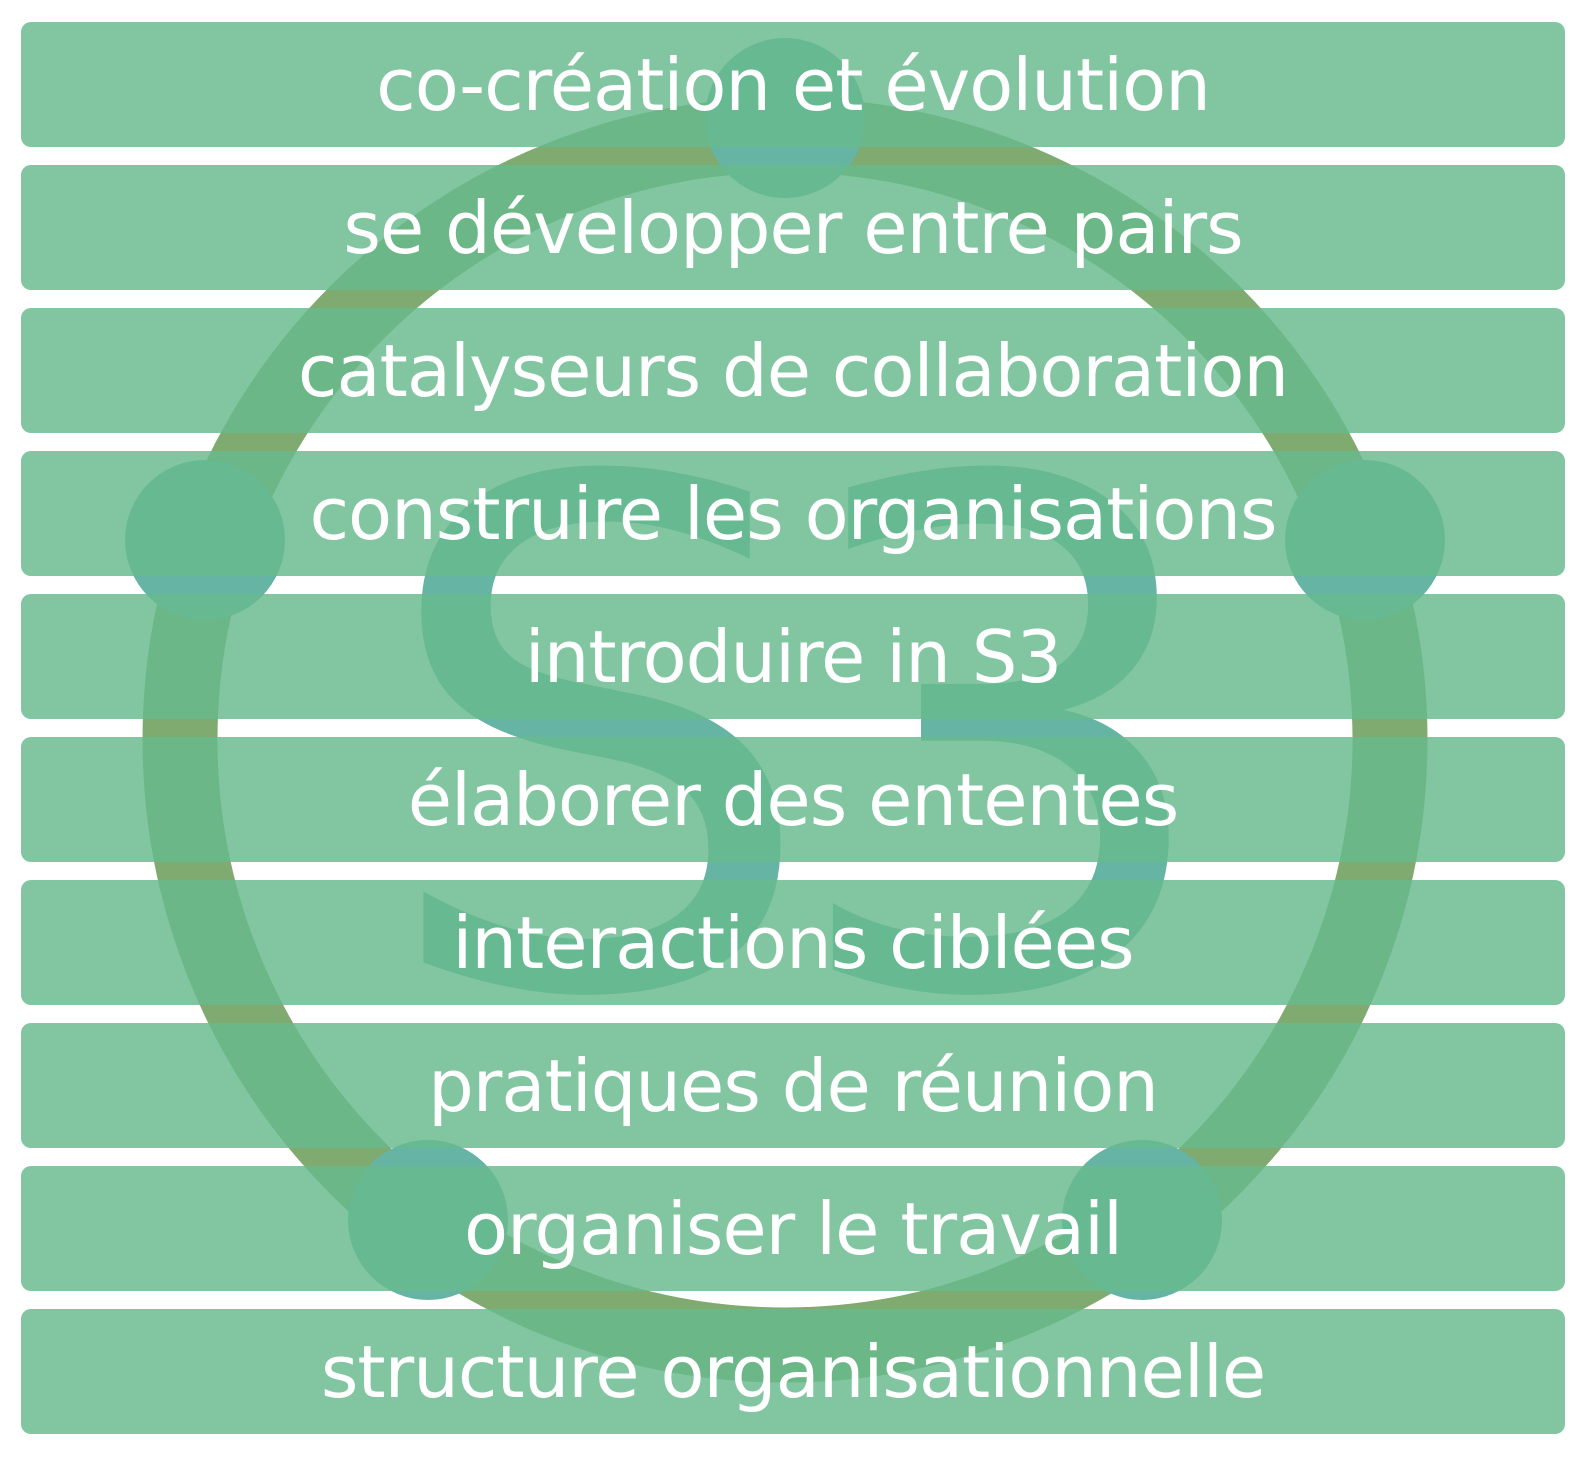 This screenshot has height=1458, width=1586. I want to click on band-pratiques-reunion: pratiques de réunion, so click(793, 1085).